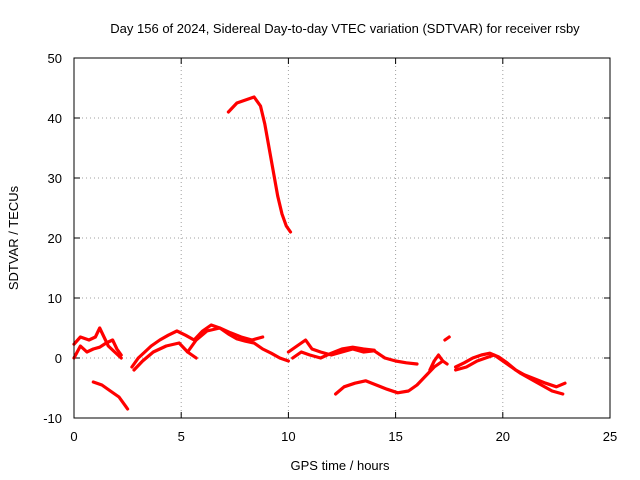 The height and width of the screenshot is (480, 640). Describe the element at coordinates (55, 238) in the screenshot. I see `y-tick-label: 20` at that location.